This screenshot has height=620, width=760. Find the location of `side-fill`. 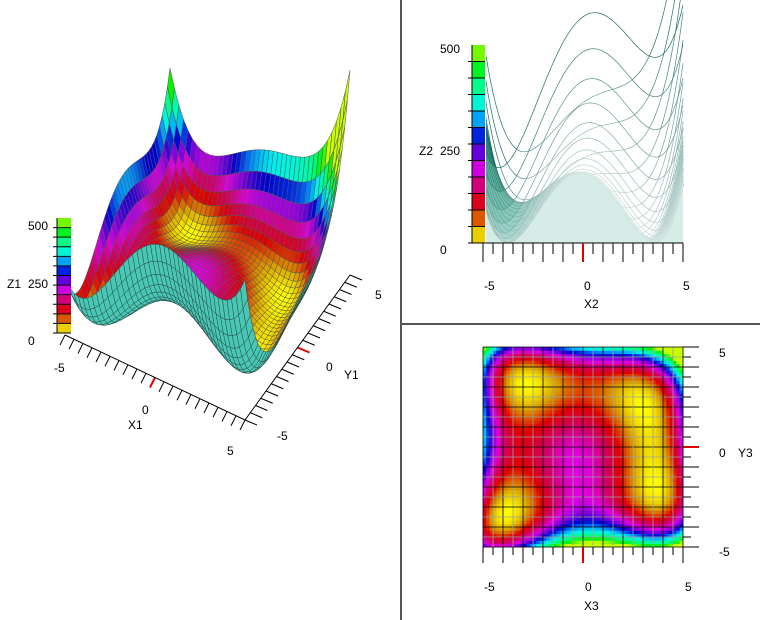

side-fill is located at coordinates (584, 127).